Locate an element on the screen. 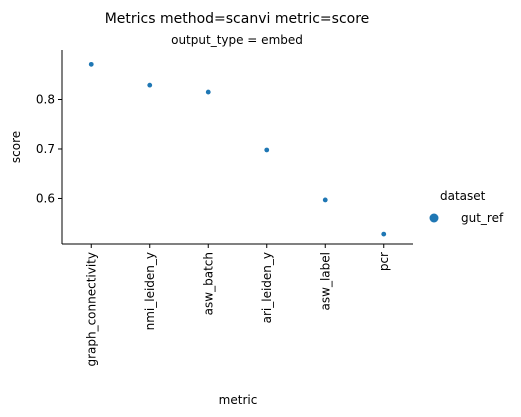 The height and width of the screenshot is (417, 521). x-tick-label: nmi_leiden_y is located at coordinates (150, 291).